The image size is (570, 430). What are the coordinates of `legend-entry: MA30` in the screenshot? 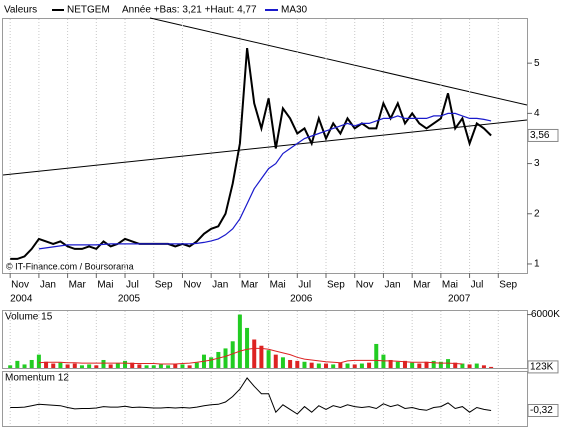 It's located at (294, 10).